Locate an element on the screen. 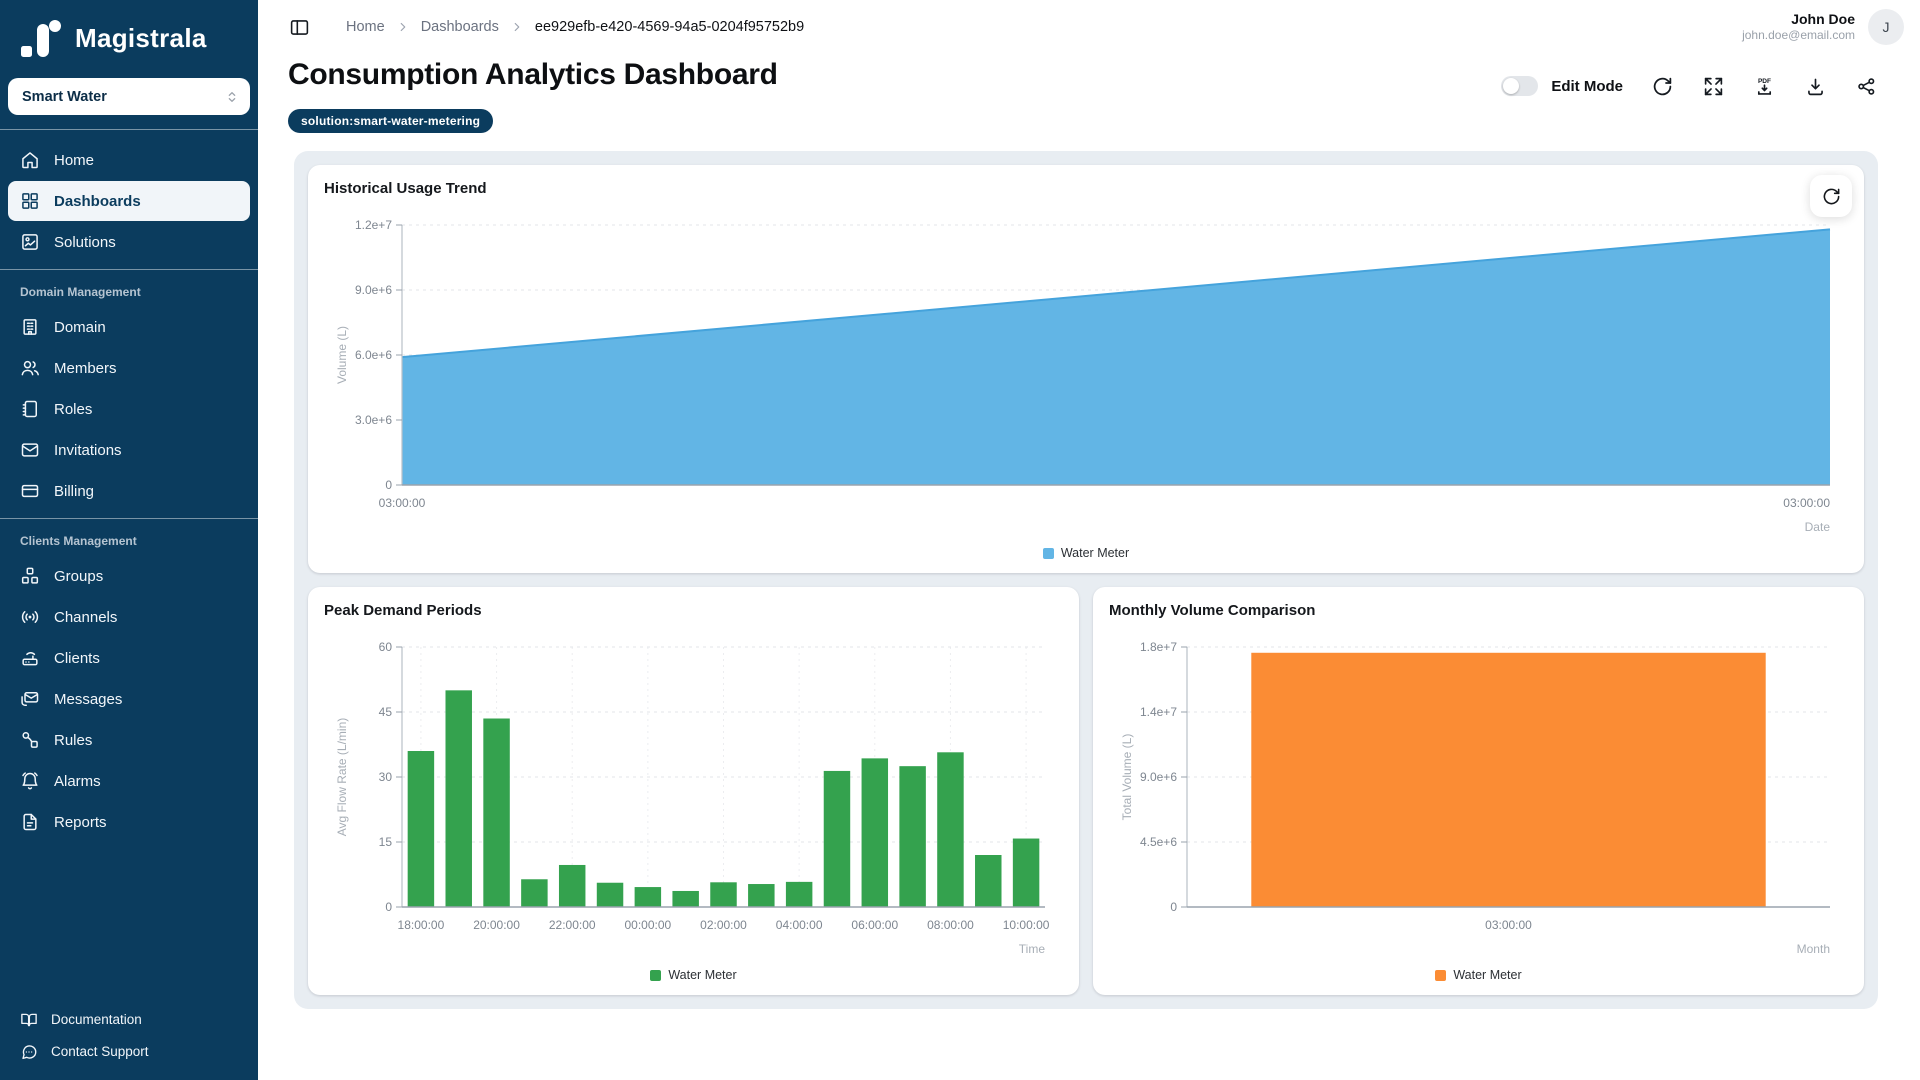  sidebar-item-domain: Domain is located at coordinates (129, 327).